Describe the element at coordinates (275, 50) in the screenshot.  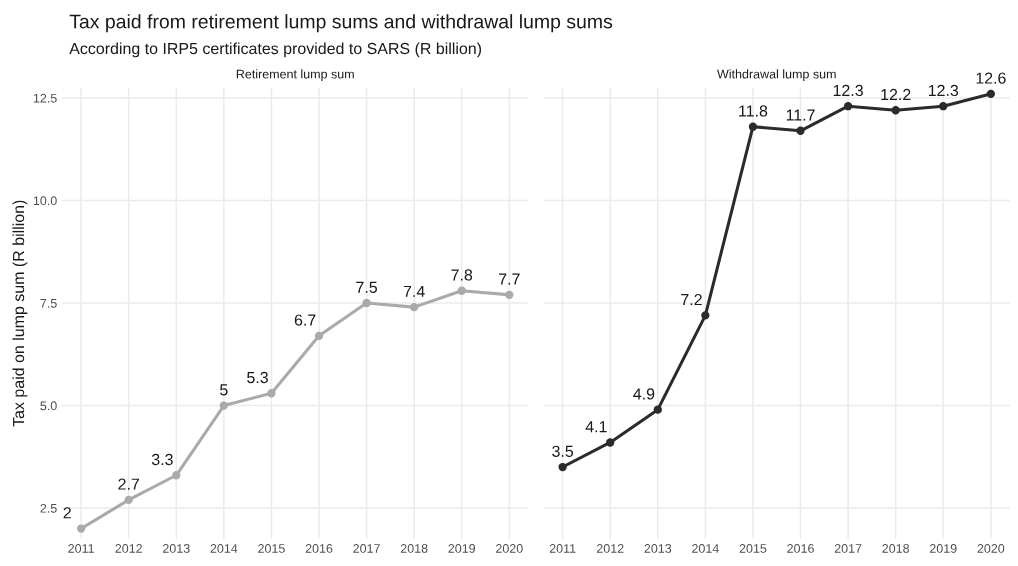
I see `chart-subtitle: According to IRP5 certificates provided to SARS (R billion)` at that location.